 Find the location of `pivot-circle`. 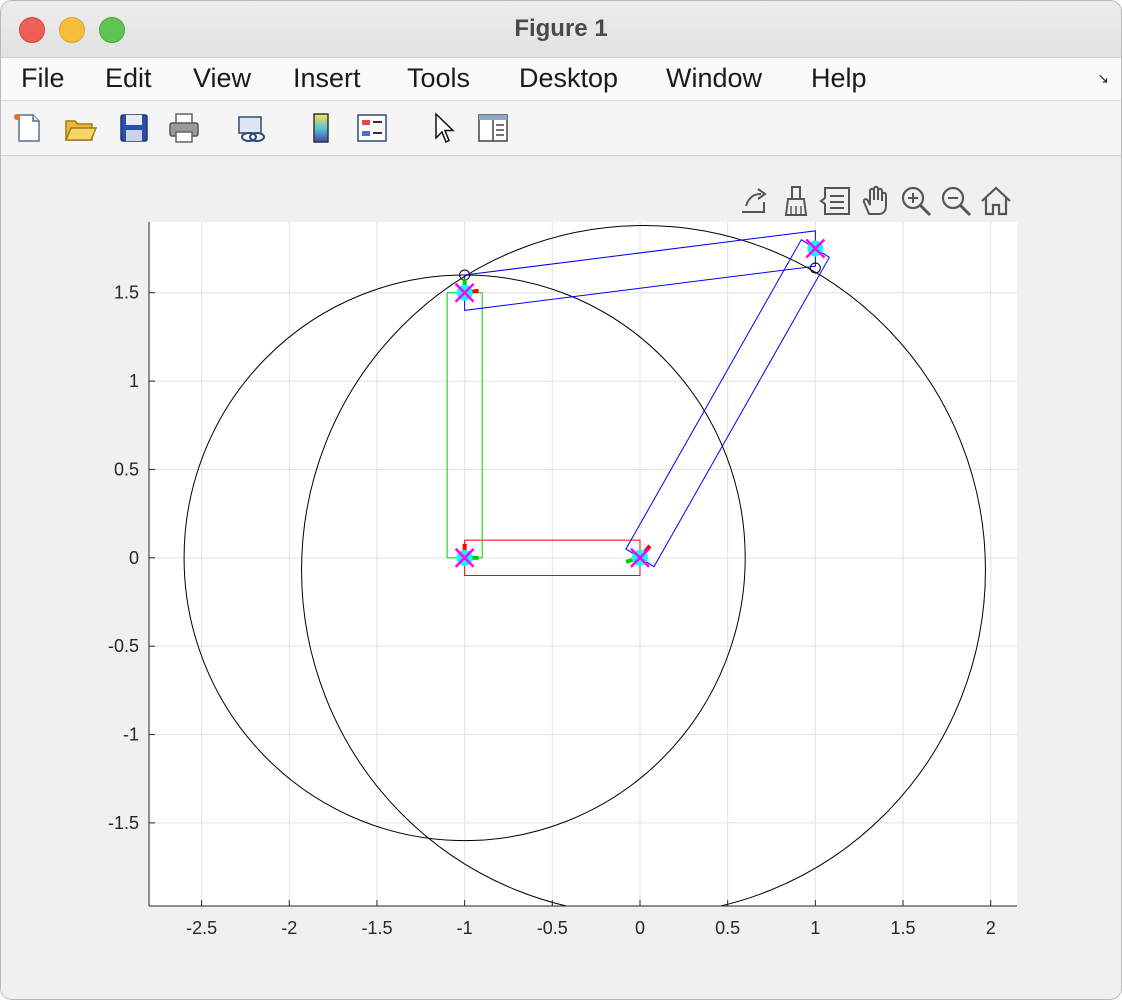

pivot-circle is located at coordinates (815, 268).